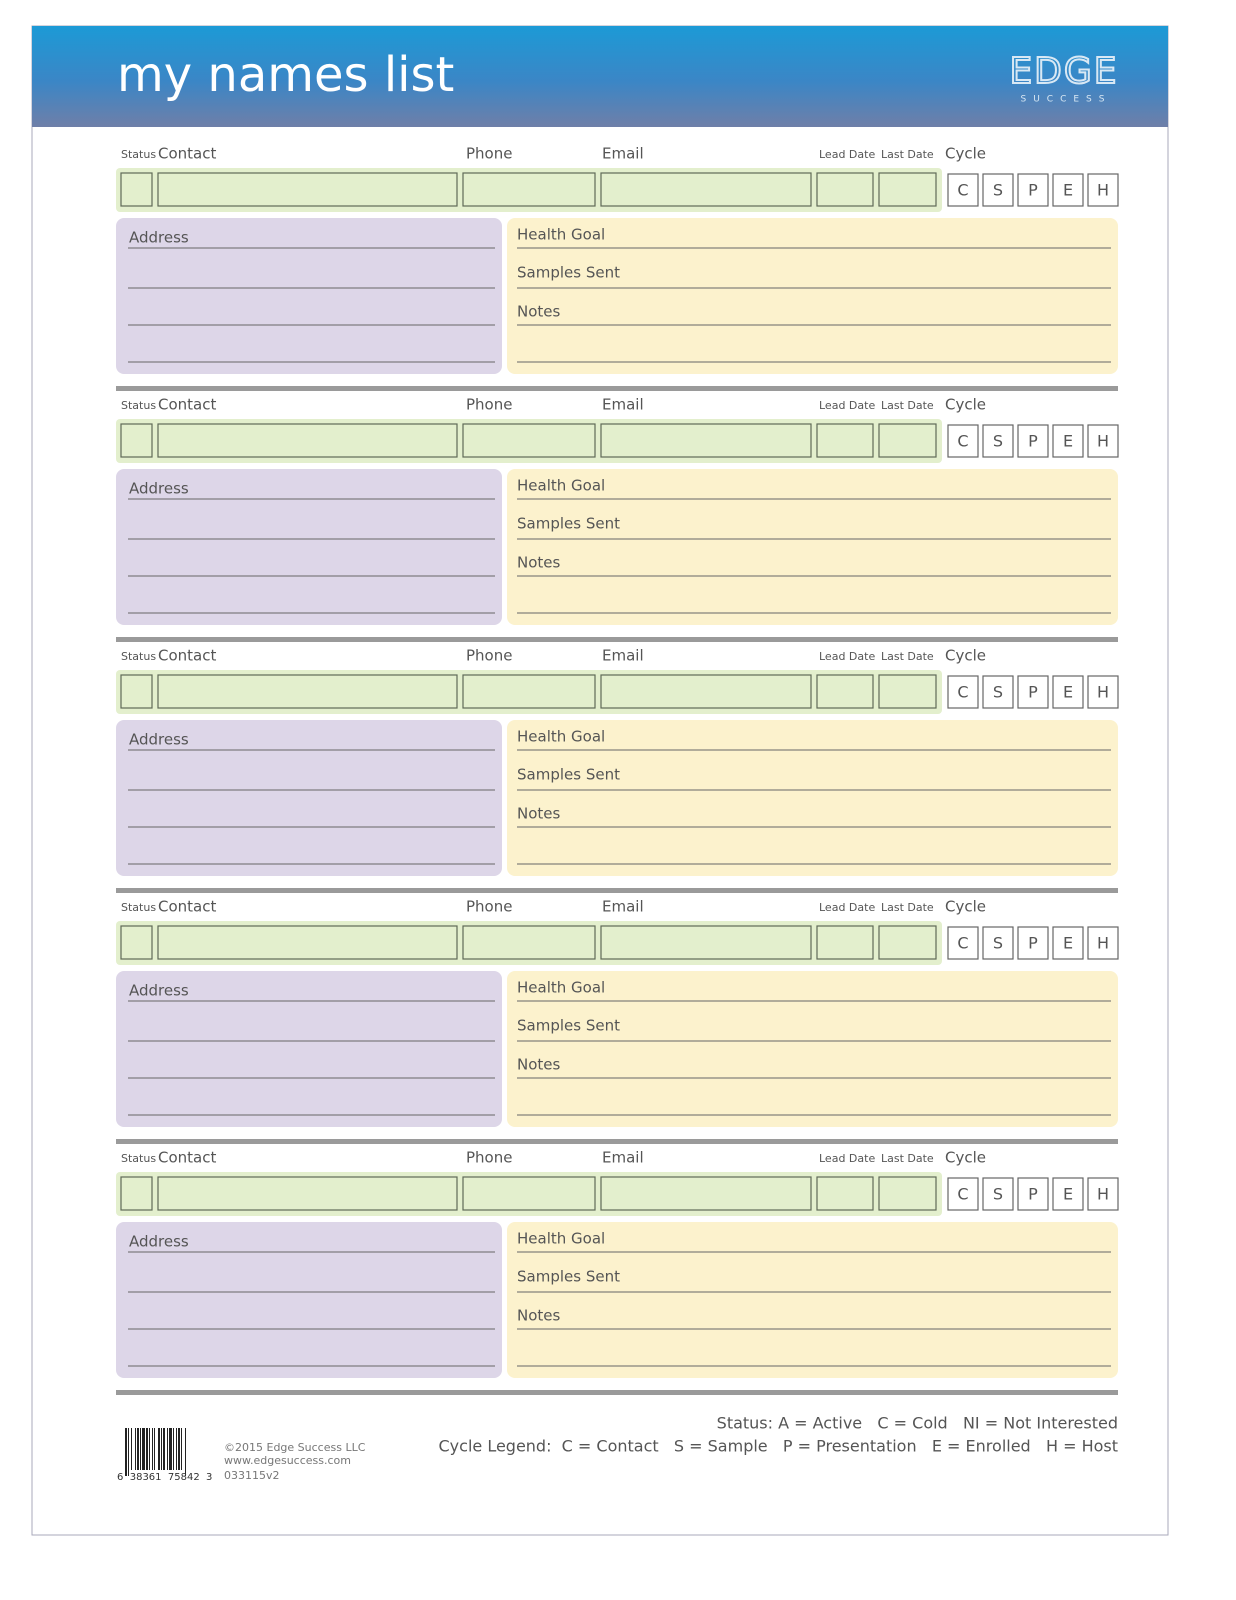 Image resolution: width=1236 pixels, height=1600 pixels. I want to click on last-date-label: Last Date, so click(907, 405).